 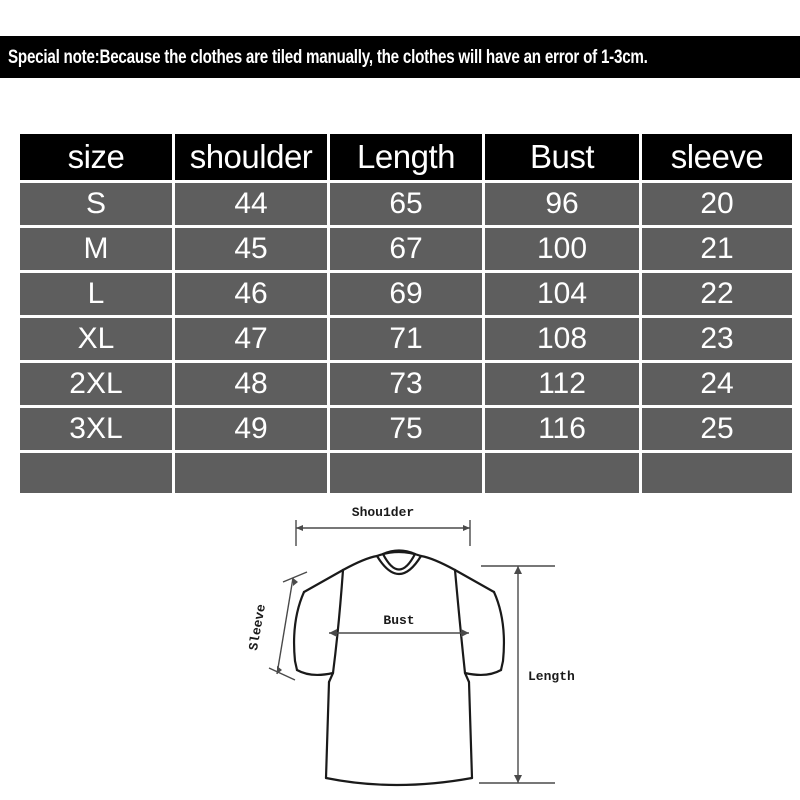 What do you see at coordinates (251, 157) in the screenshot?
I see `column-header-shoulder: shoulder` at bounding box center [251, 157].